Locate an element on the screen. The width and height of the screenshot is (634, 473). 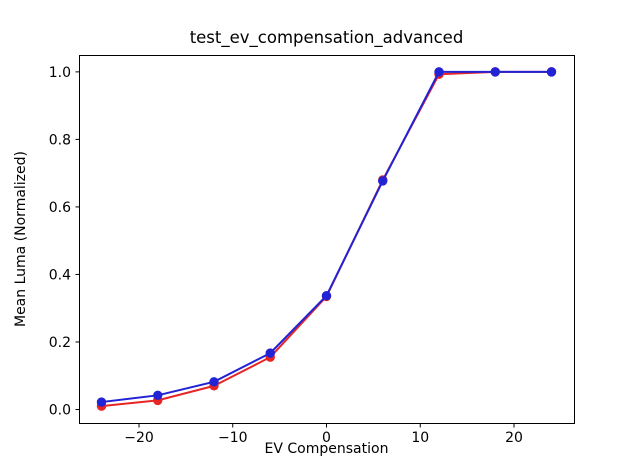
x-tick-label: 10 is located at coordinates (420, 438).